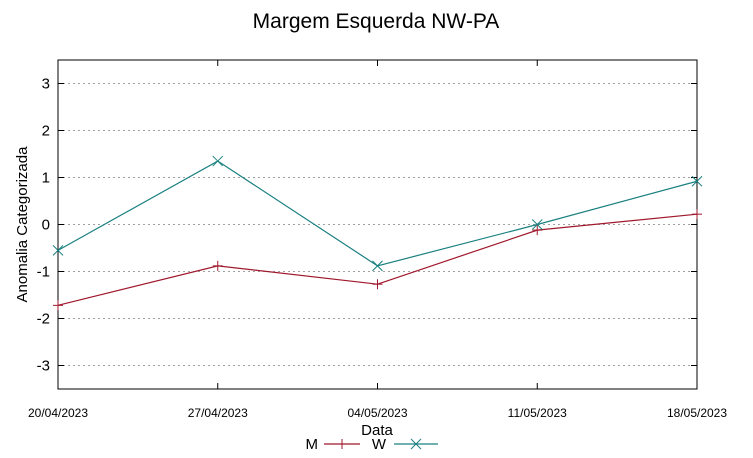 This screenshot has height=458, width=753. I want to click on y-tick-label: 2, so click(46, 131).